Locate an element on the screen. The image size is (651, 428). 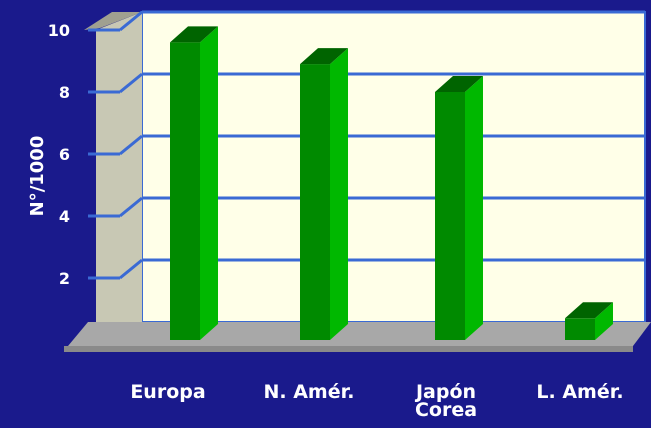
x-tick-label: L. Amér. is located at coordinates (579, 392).